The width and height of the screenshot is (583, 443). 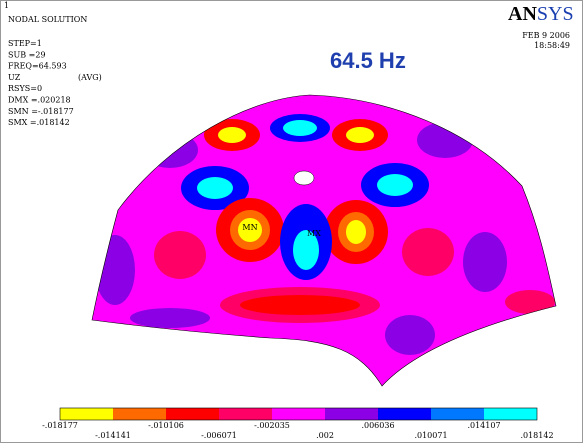 I want to click on info-line: DMX =.020218, so click(x=39, y=100).